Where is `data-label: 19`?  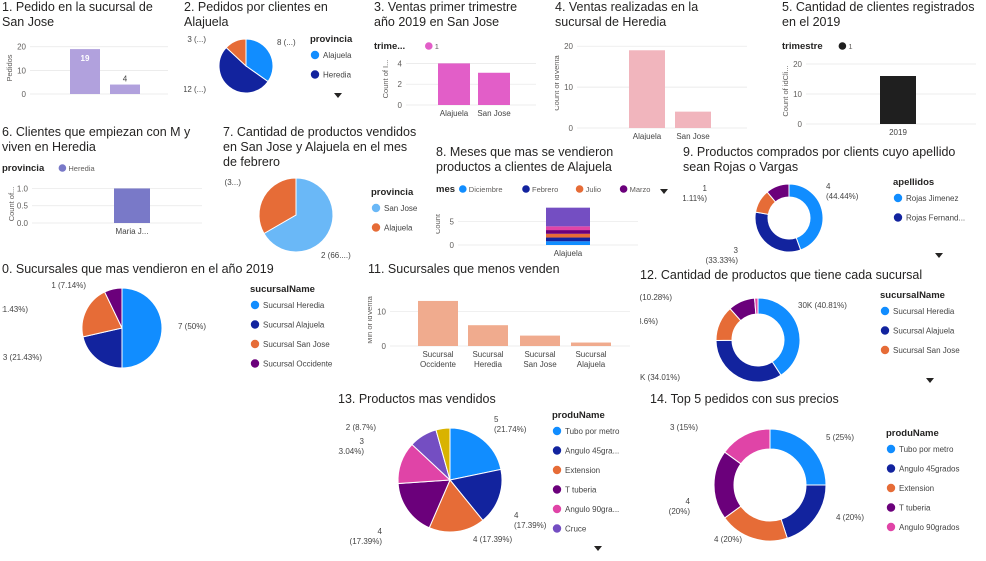
data-label: 19 is located at coordinates (85, 58).